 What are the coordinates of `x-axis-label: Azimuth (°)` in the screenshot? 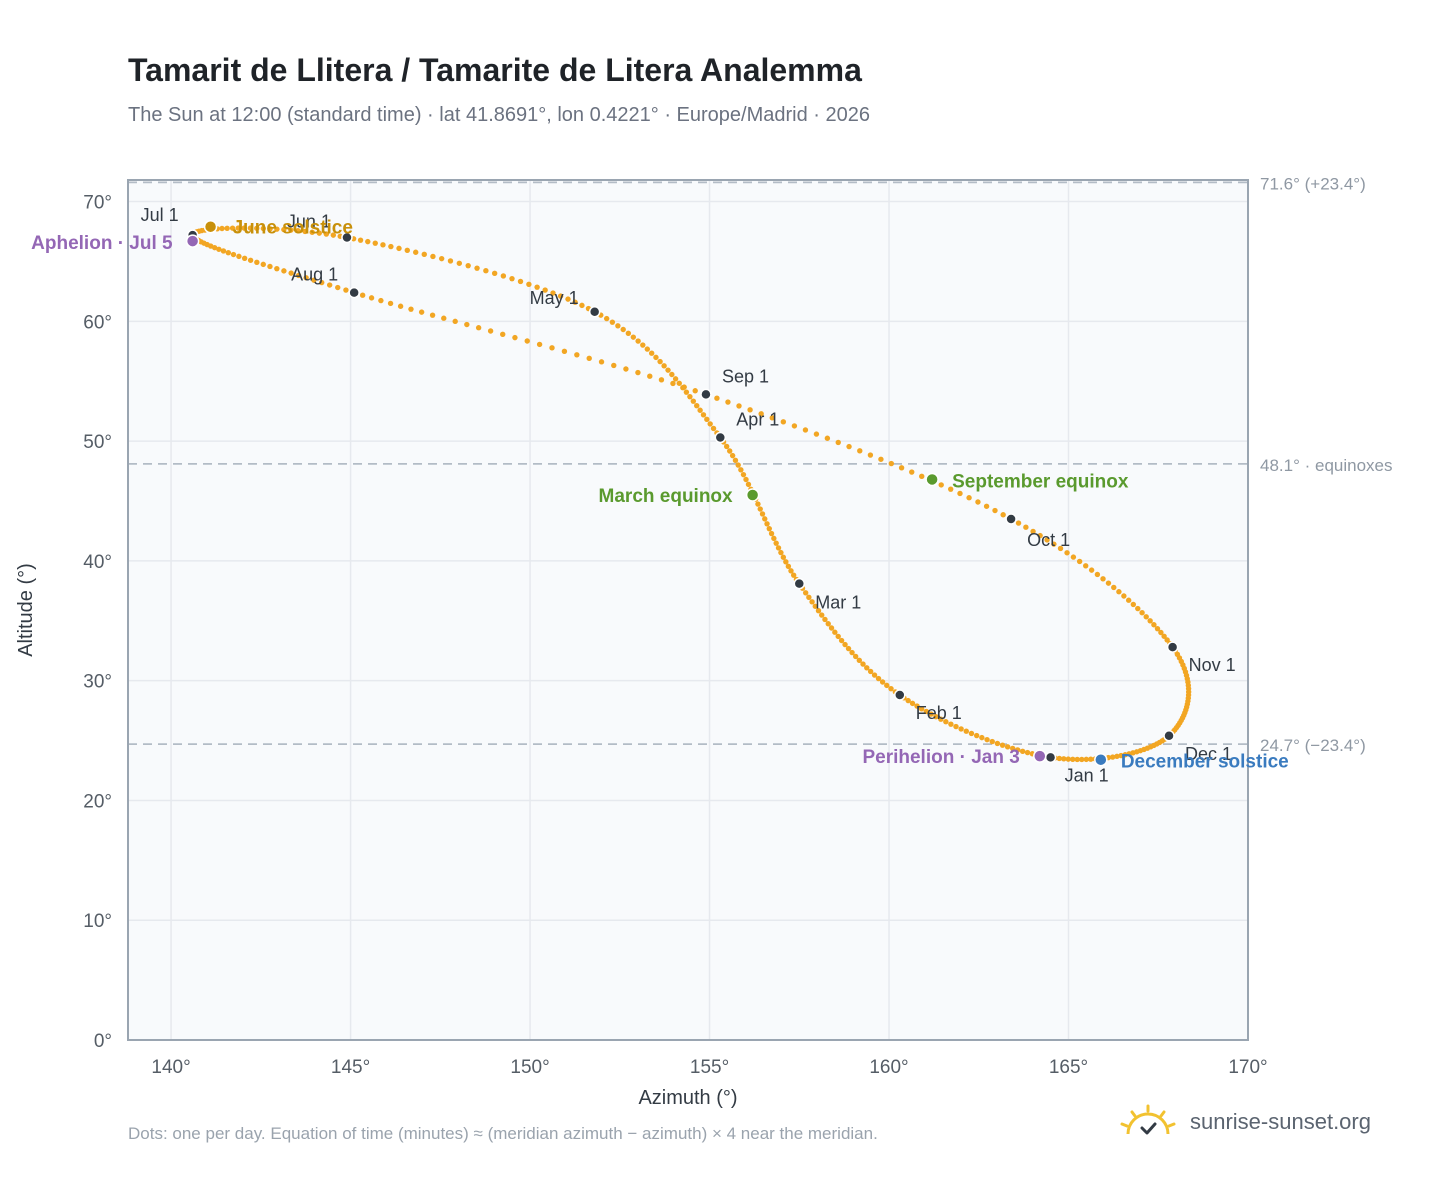 It's located at (687, 1098).